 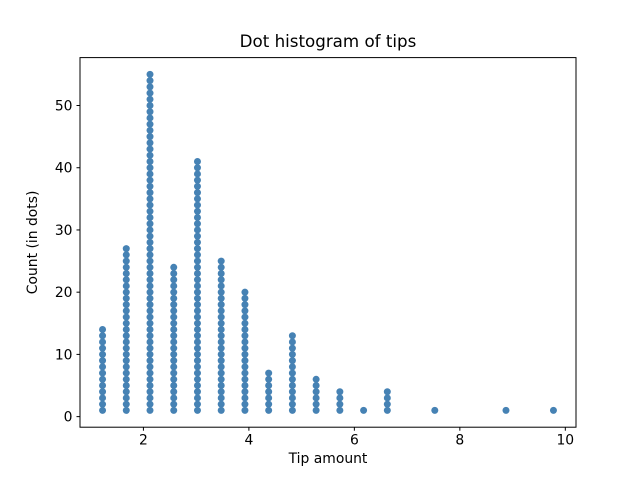 What do you see at coordinates (354, 441) in the screenshot?
I see `x-tick-label: 6` at bounding box center [354, 441].